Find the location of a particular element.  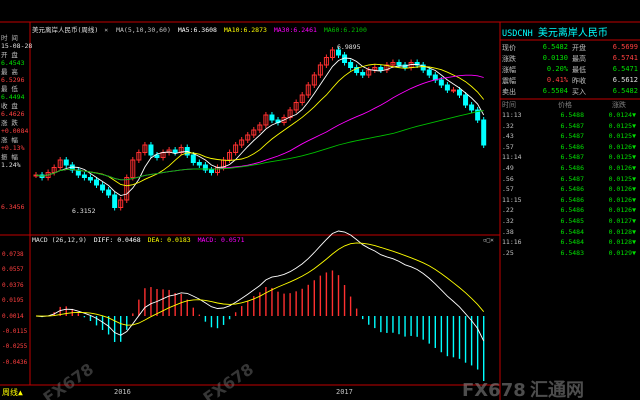

tick-change: 0.0129▼ is located at coordinates (622, 252).